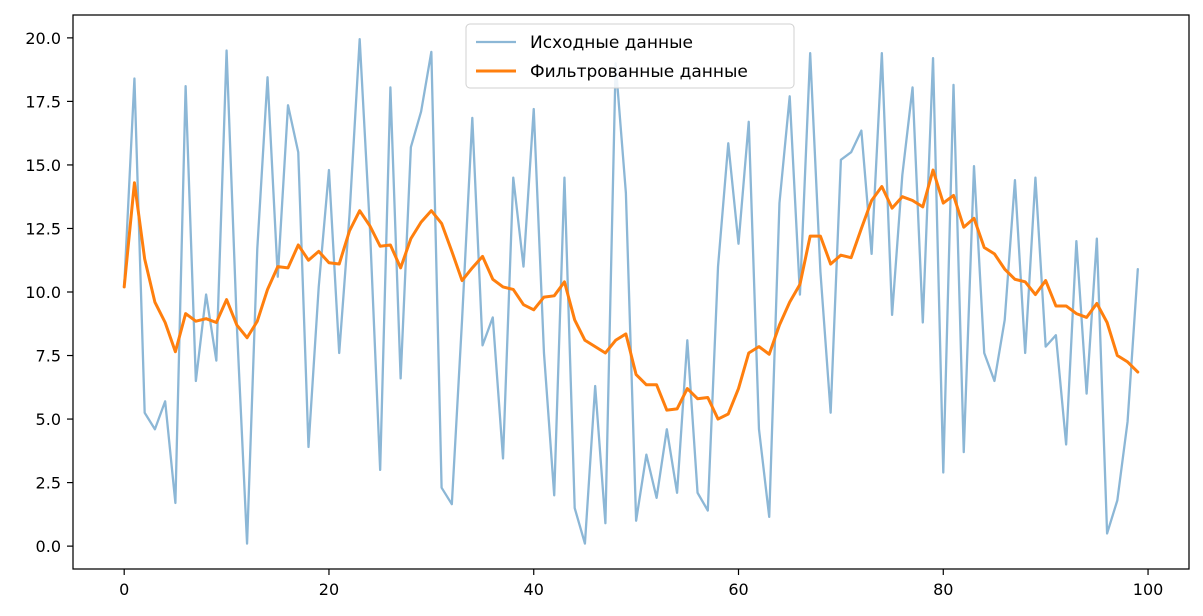  What do you see at coordinates (48, 356) in the screenshot?
I see `y-tick-label: 7.5` at bounding box center [48, 356].